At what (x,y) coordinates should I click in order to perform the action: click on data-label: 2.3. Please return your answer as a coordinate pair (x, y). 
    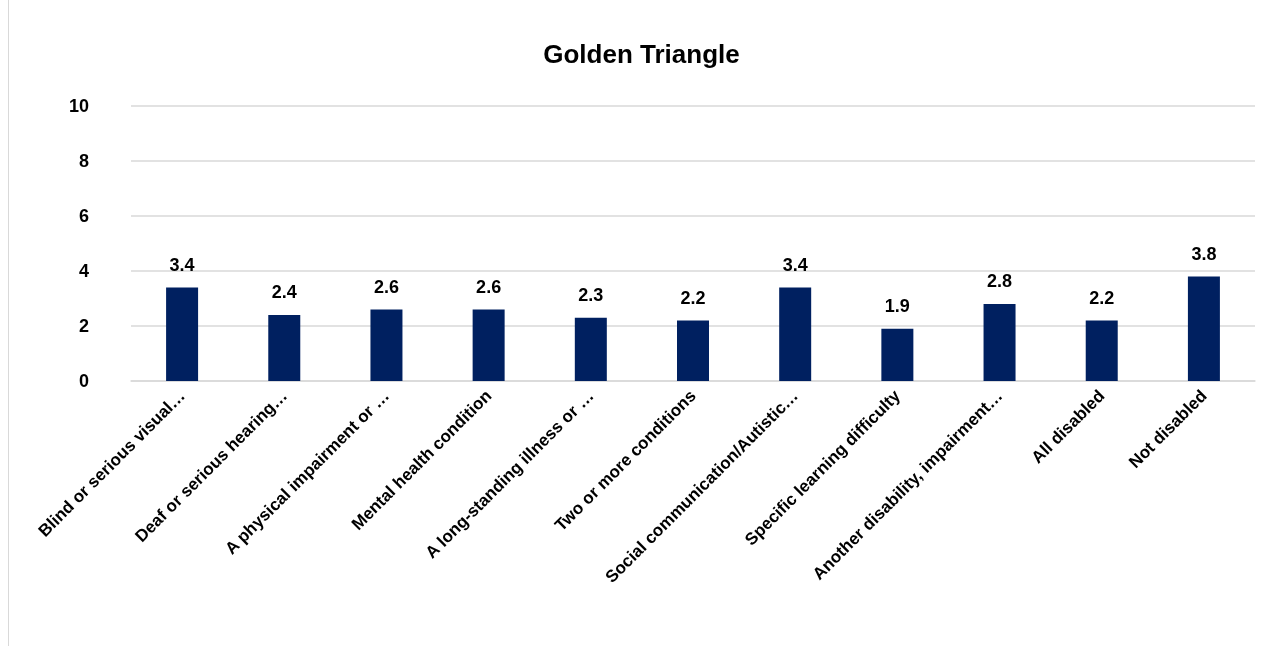
    Looking at the image, I should click on (591, 294).